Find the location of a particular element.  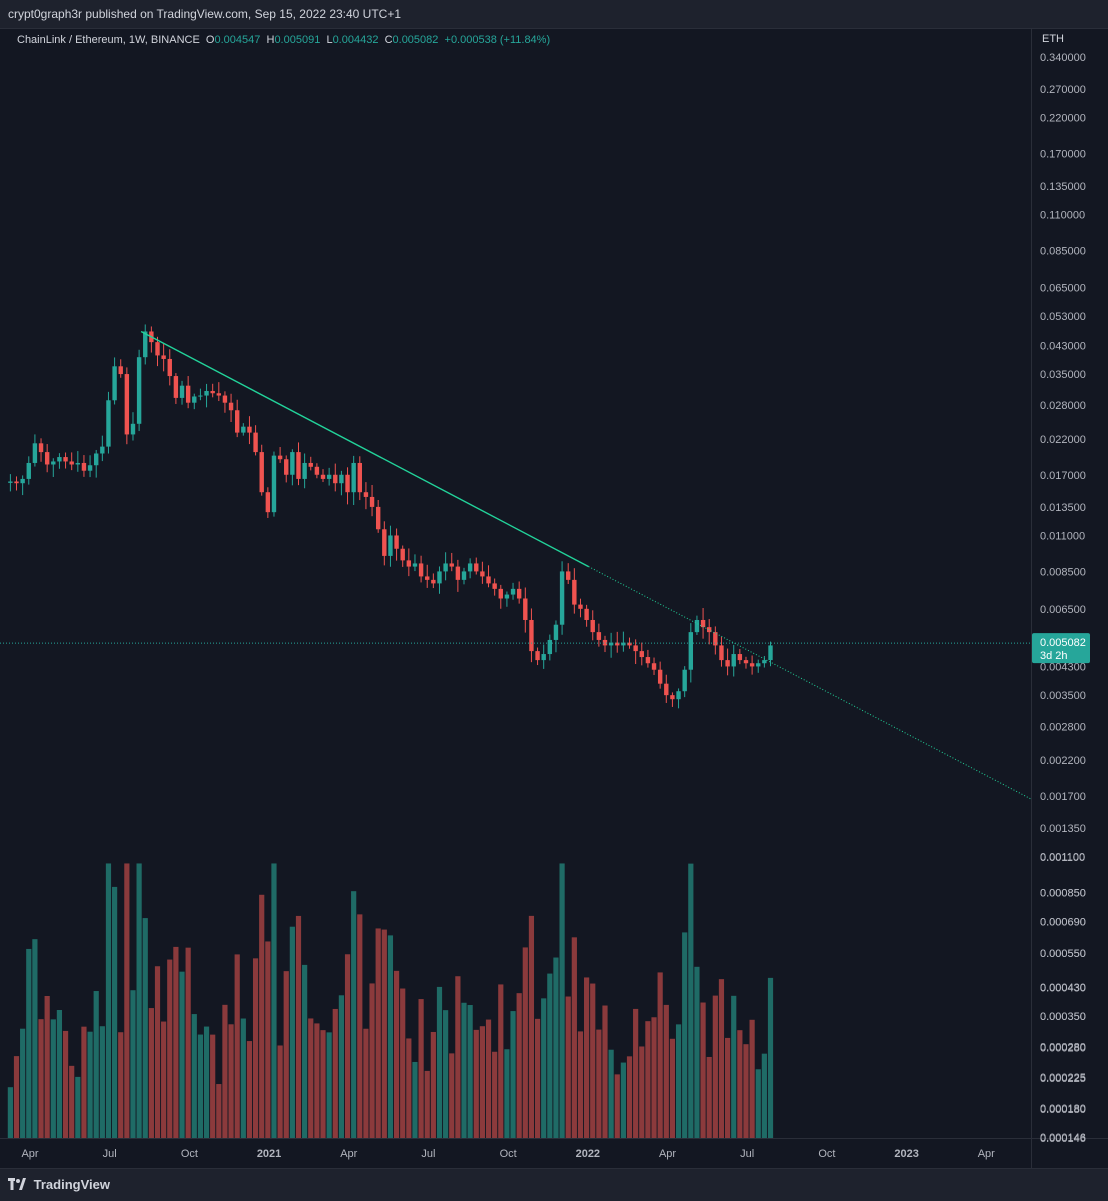

price-tick-label: 0.270000 is located at coordinates (1063, 90).